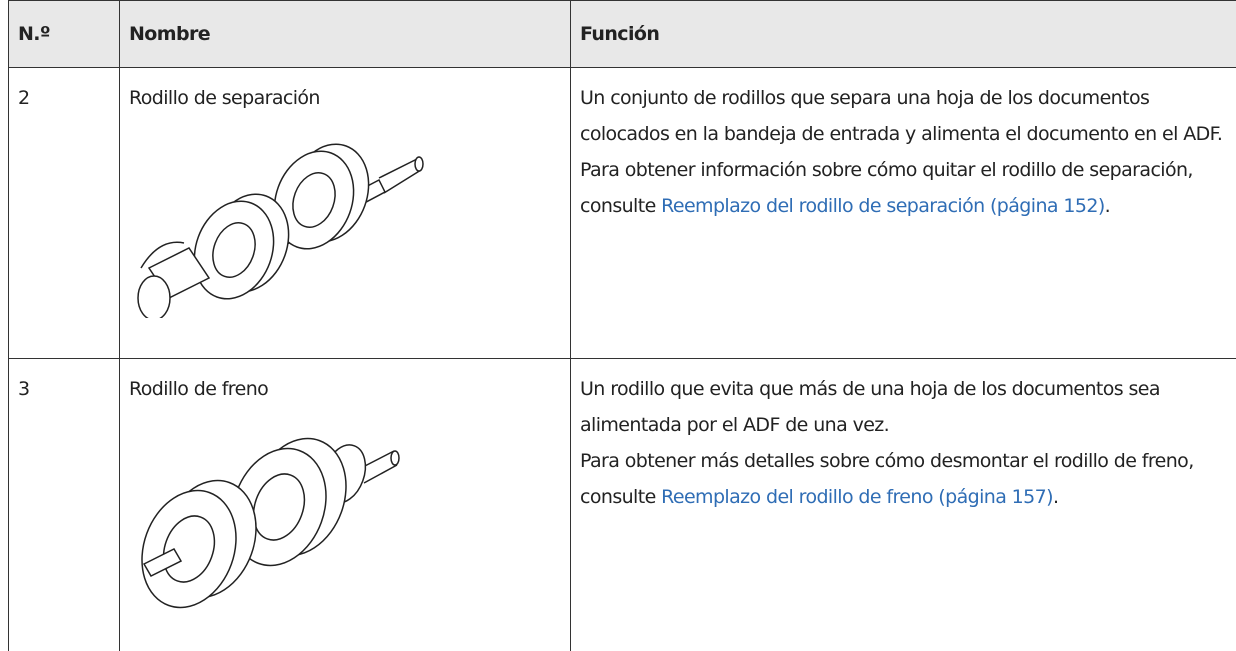 The image size is (1236, 651). What do you see at coordinates (345, 98) in the screenshot?
I see `name: Rodillo de separación` at bounding box center [345, 98].